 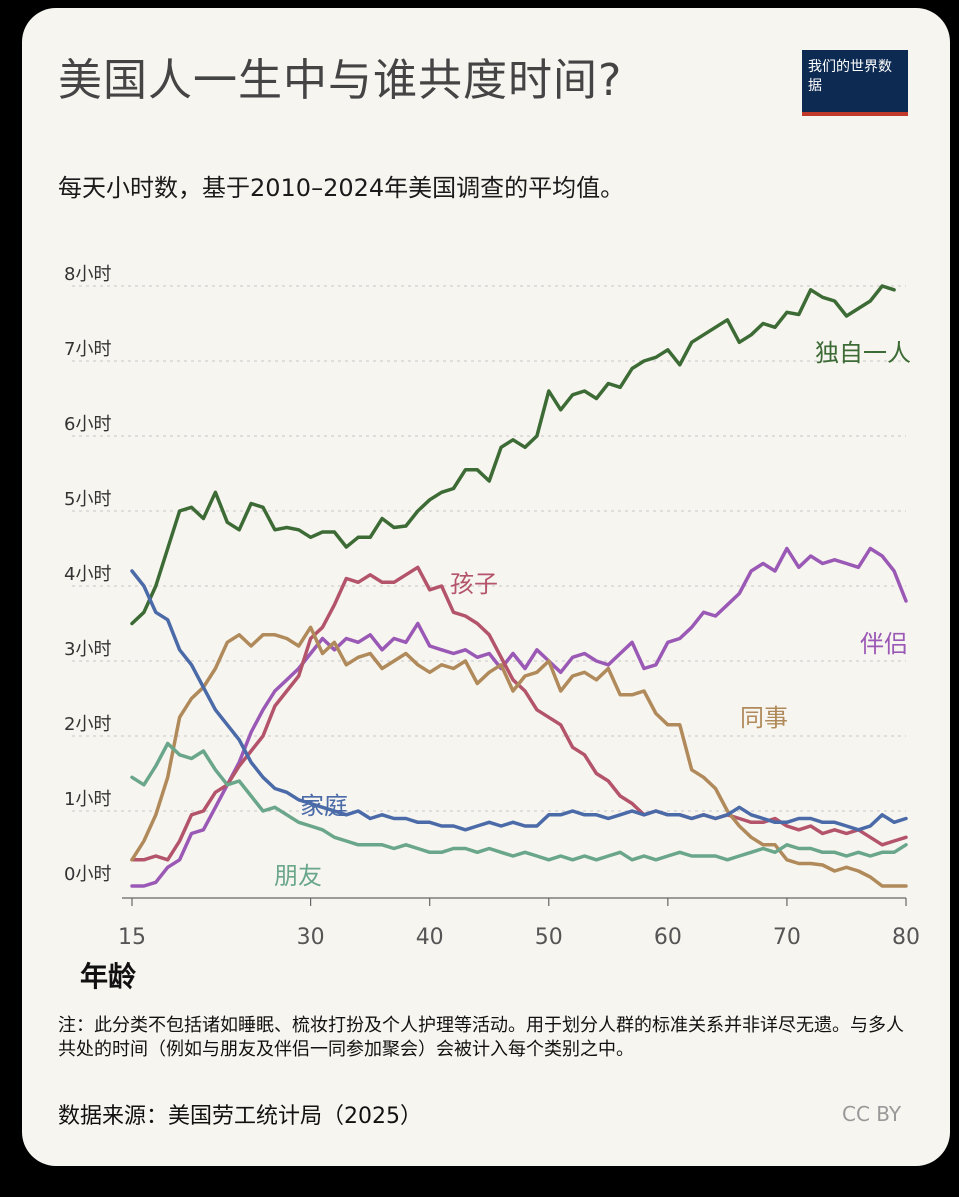 I want to click on x-tick-label: 40, so click(x=430, y=937).